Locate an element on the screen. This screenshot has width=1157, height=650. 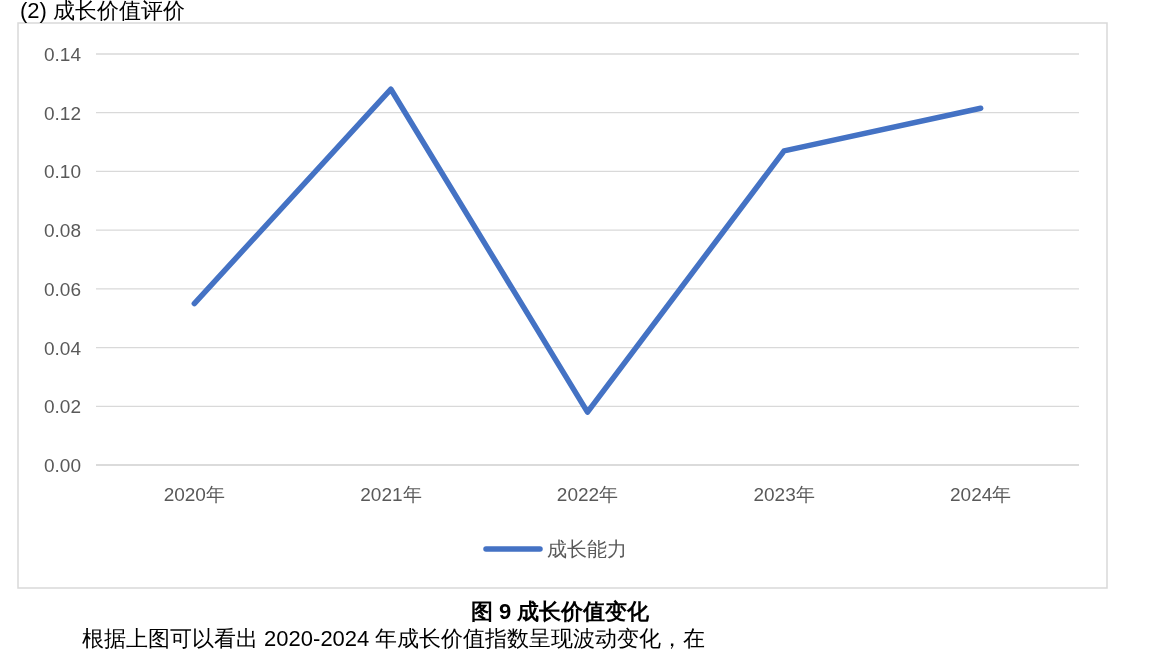
x-tick-label: 2023年 is located at coordinates (784, 494).